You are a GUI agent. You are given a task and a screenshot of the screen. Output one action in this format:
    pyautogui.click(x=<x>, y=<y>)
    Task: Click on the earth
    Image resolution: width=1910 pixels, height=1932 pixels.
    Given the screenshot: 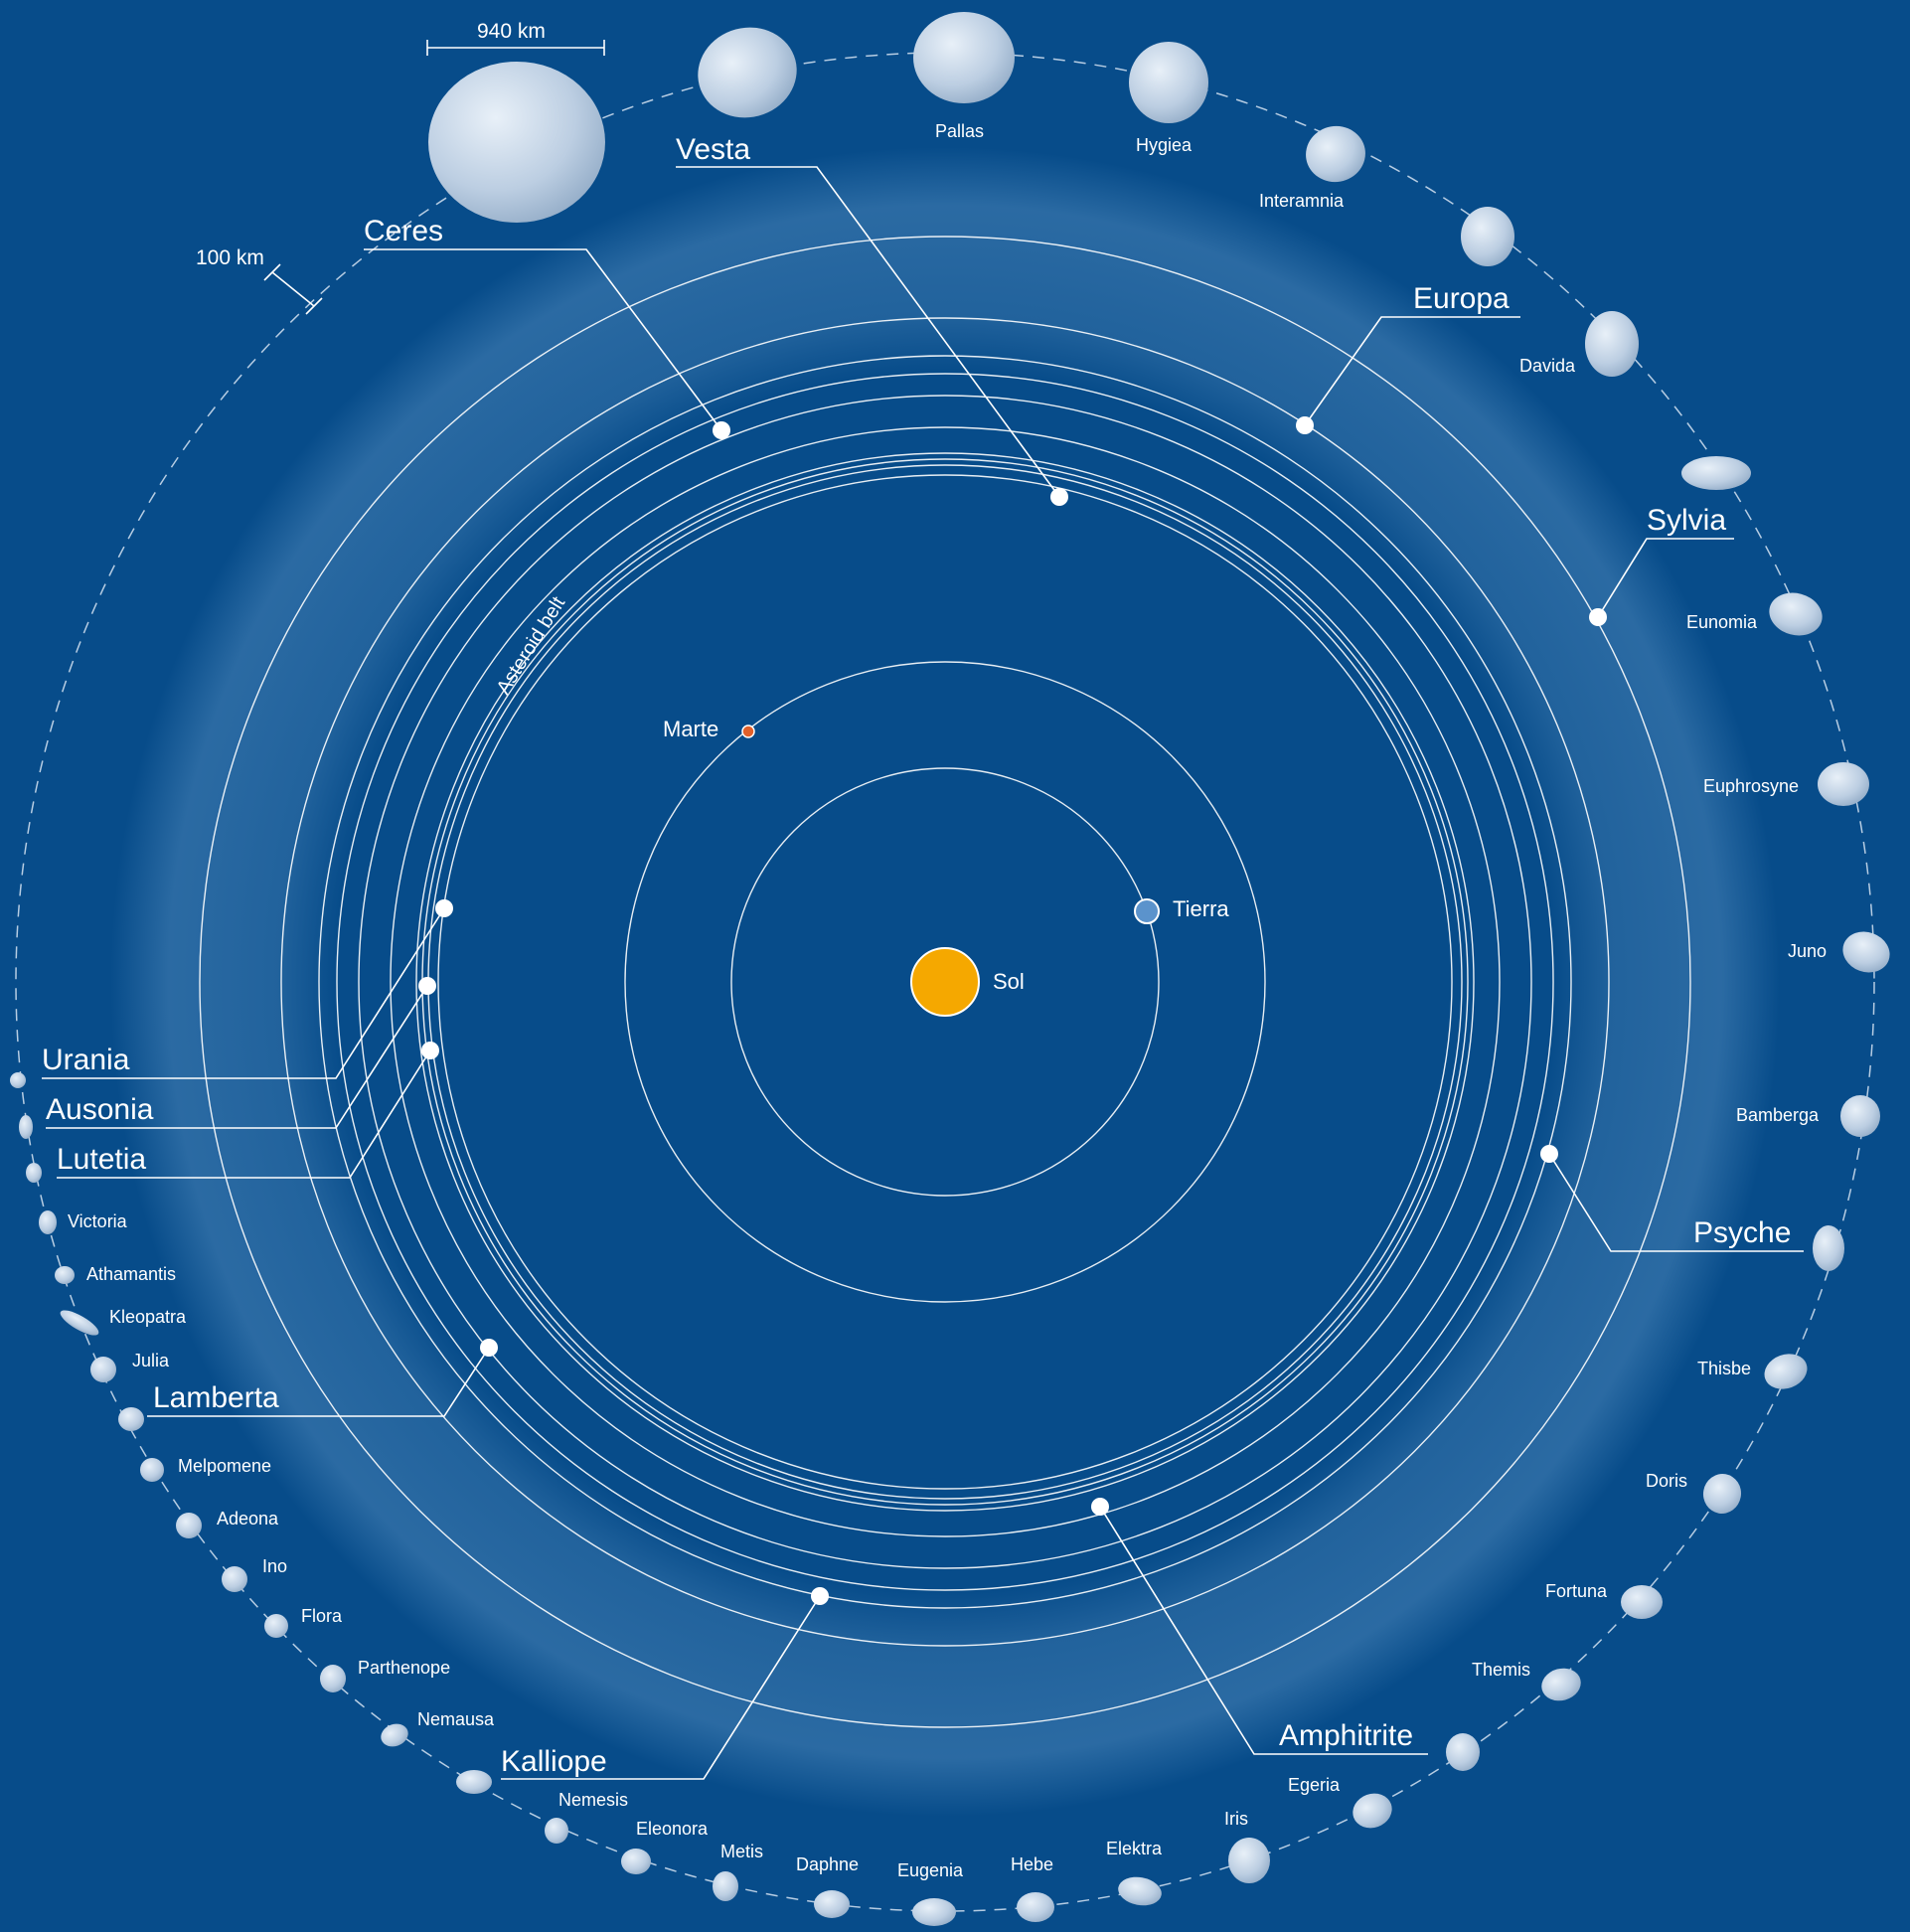 What is the action you would take?
    pyautogui.click(x=1147, y=911)
    